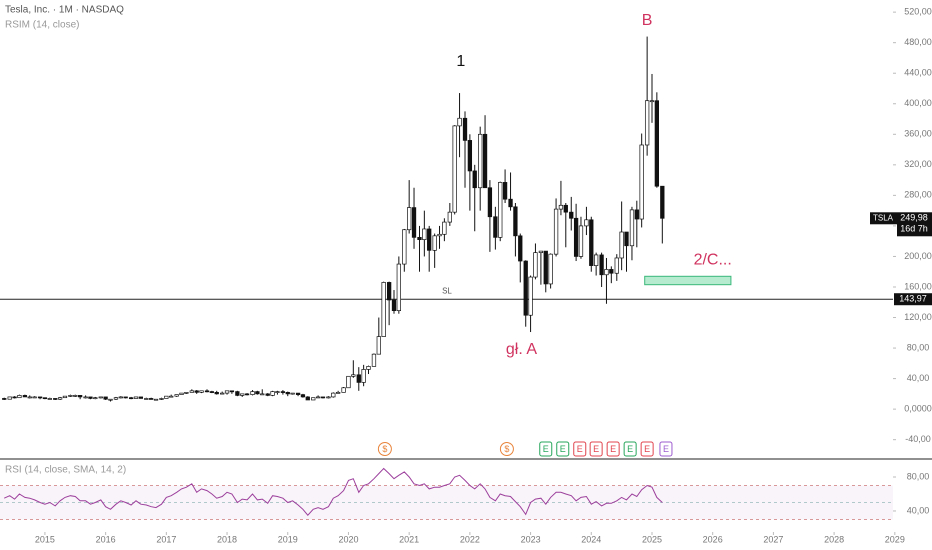 This screenshot has width=932, height=550. I want to click on level-badge-label: 143,97, so click(913, 299).